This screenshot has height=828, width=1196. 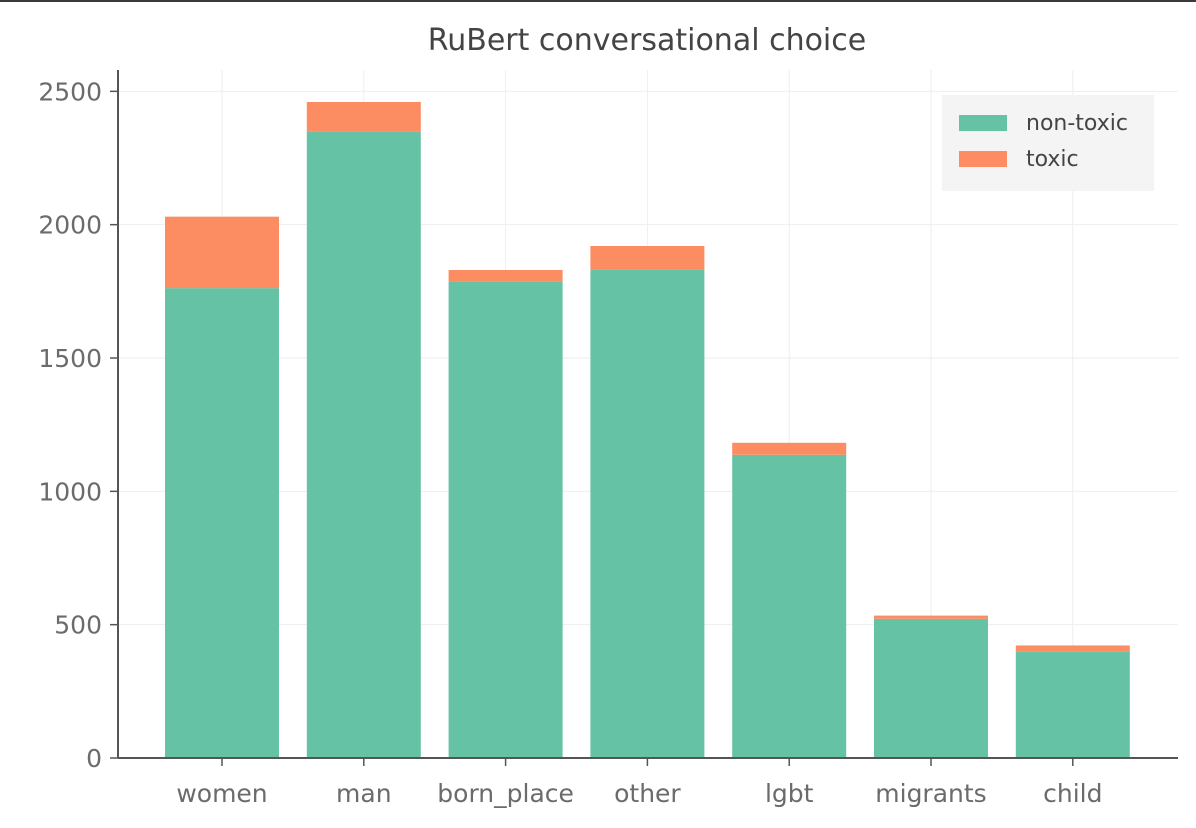 I want to click on legend-box, so click(x=1048, y=143).